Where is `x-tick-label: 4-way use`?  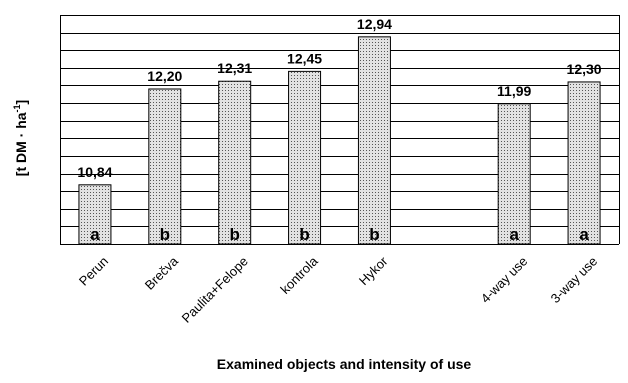
x-tick-label: 4-way use is located at coordinates (504, 280).